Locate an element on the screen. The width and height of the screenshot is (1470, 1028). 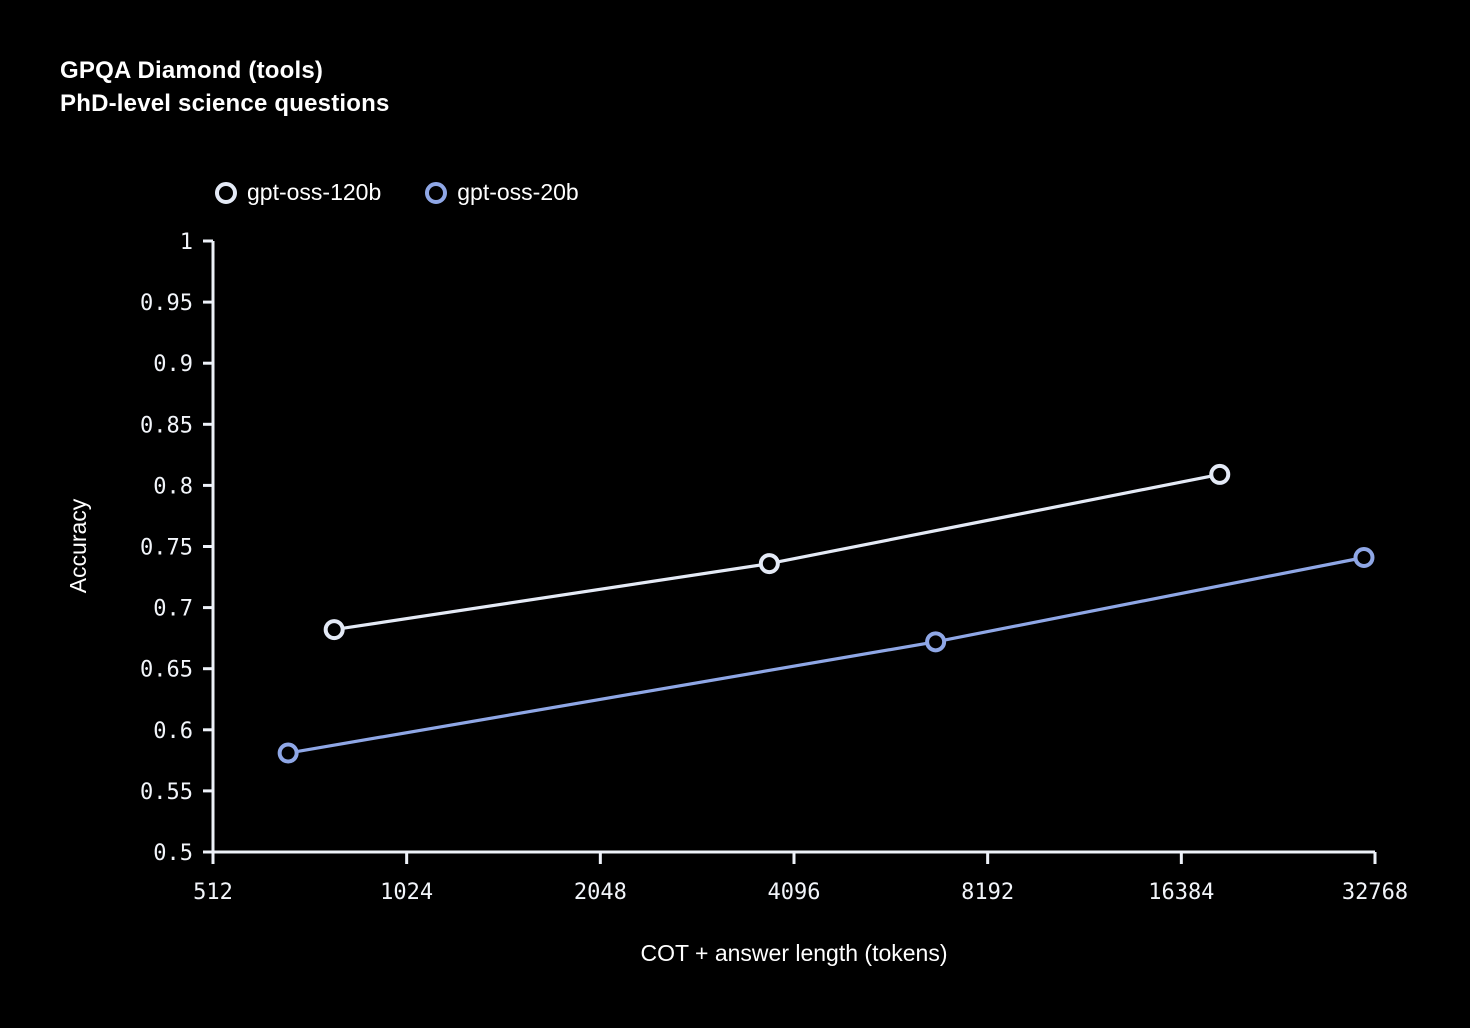
y-tick-label: 0.65 is located at coordinates (166, 670).